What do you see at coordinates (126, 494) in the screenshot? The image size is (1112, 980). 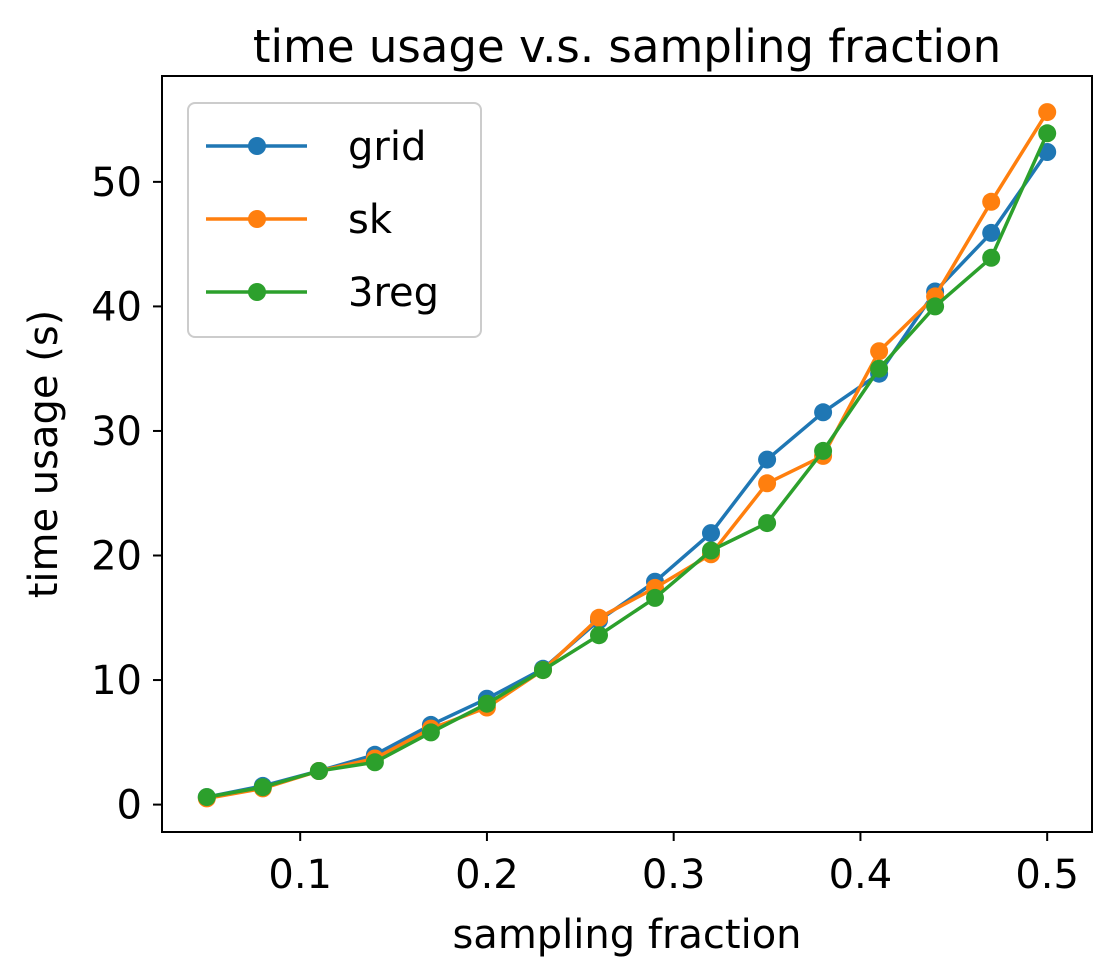 I see `y-axis-ticks: 0 10 20 30 40 50` at bounding box center [126, 494].